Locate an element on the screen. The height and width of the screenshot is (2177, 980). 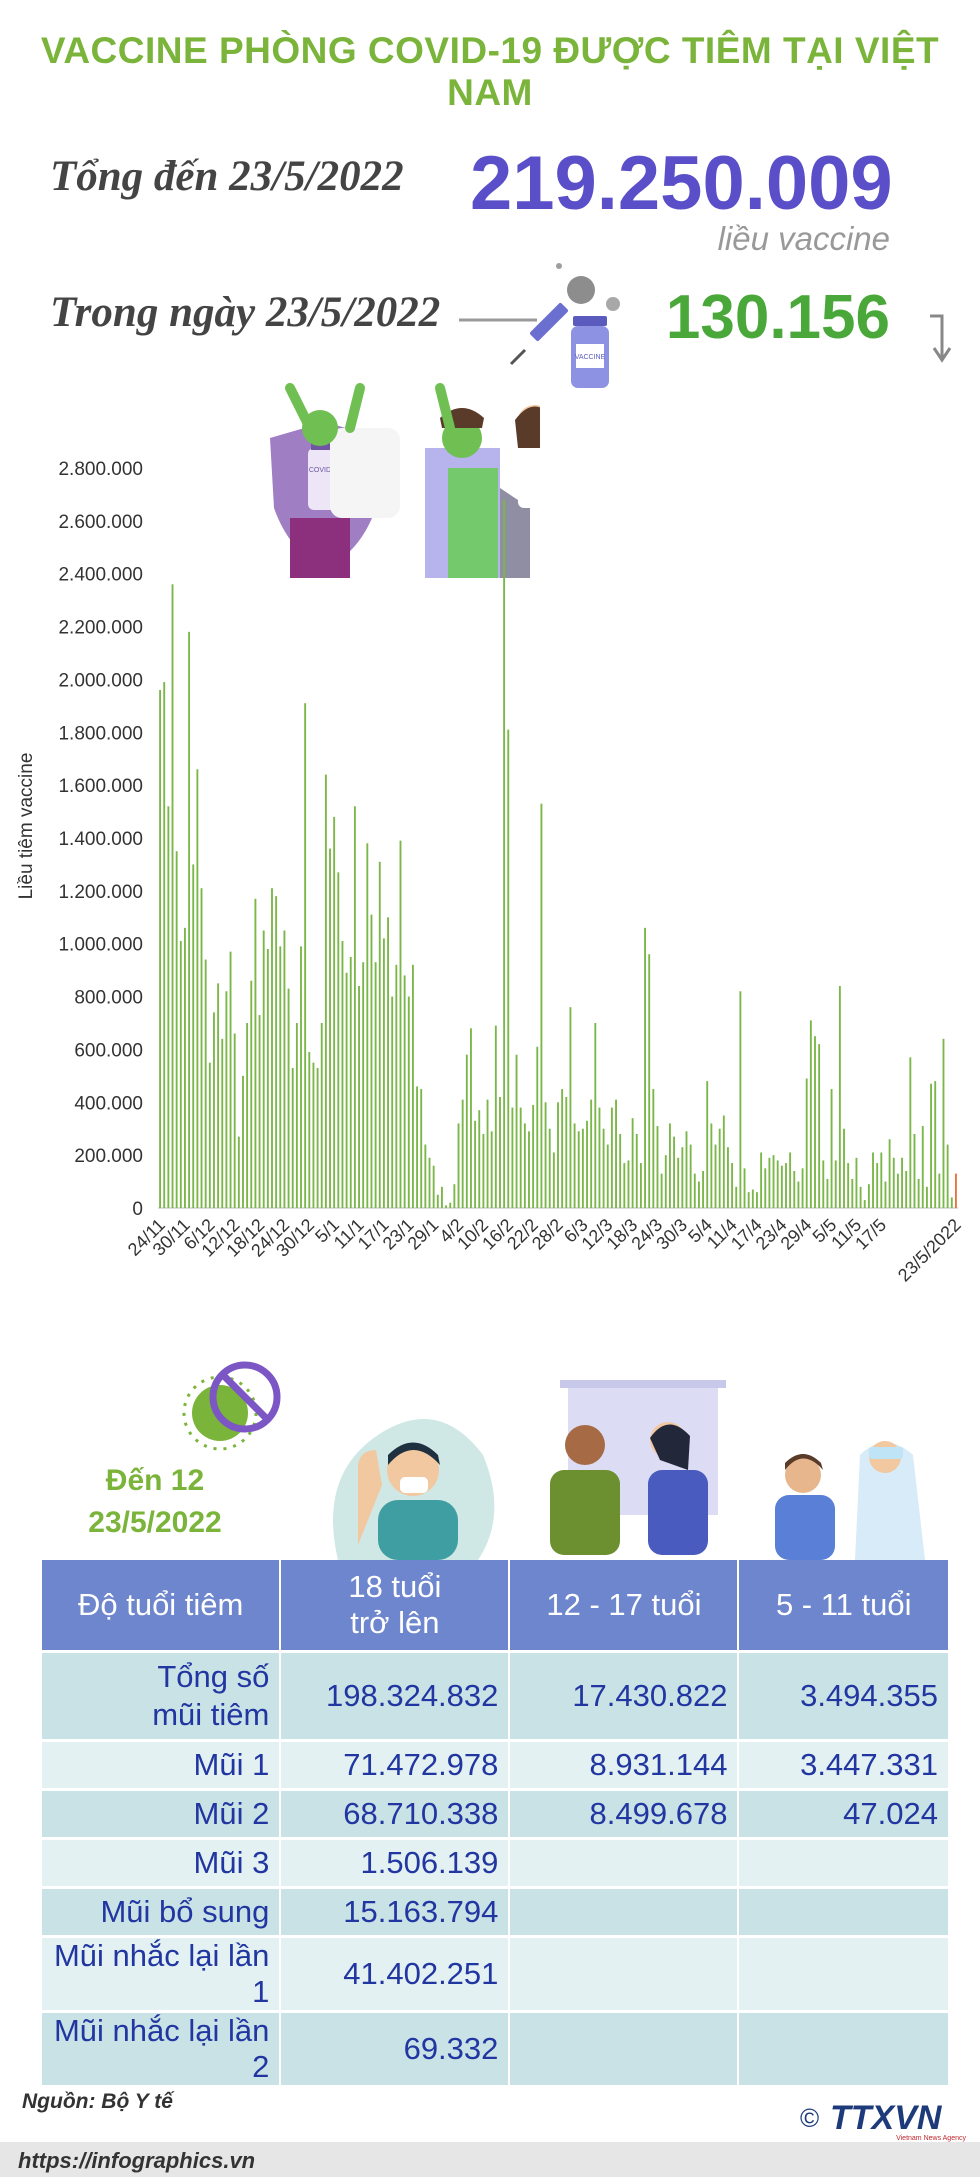
footer-bar is located at coordinates (490, 2159).